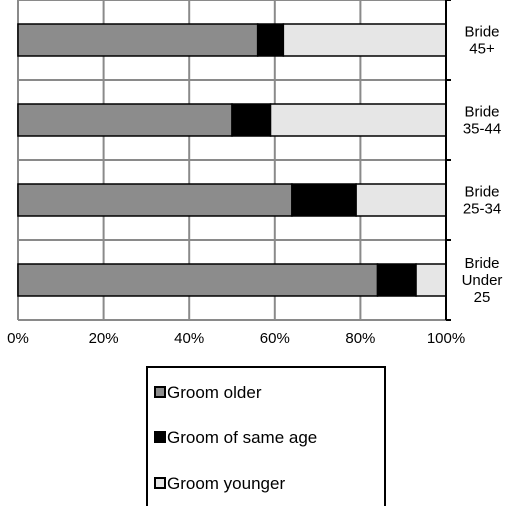 This screenshot has height=506, width=517. I want to click on x-tick-label: 60%, so click(275, 338).